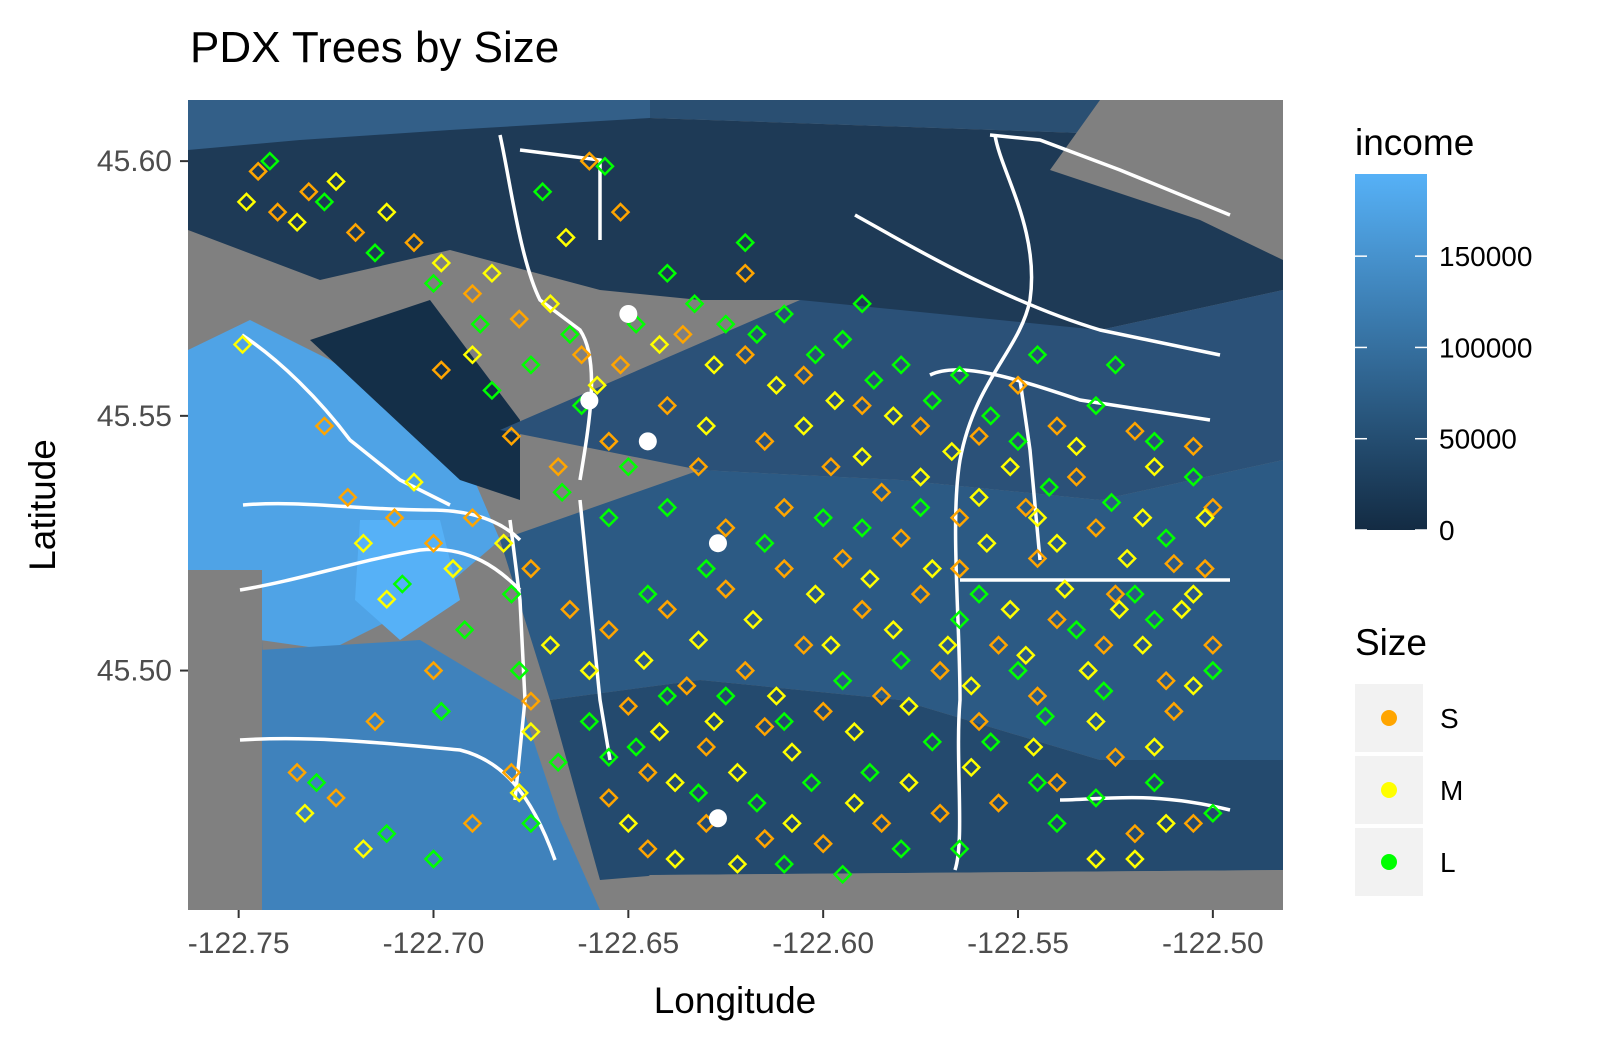 This screenshot has height=1056, width=1618. I want to click on highlight-point, so click(647, 441).